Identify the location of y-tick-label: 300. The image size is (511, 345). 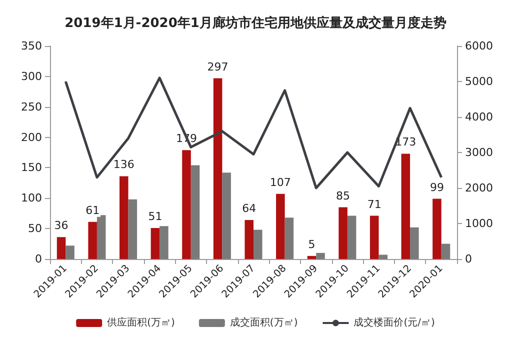
(31, 76).